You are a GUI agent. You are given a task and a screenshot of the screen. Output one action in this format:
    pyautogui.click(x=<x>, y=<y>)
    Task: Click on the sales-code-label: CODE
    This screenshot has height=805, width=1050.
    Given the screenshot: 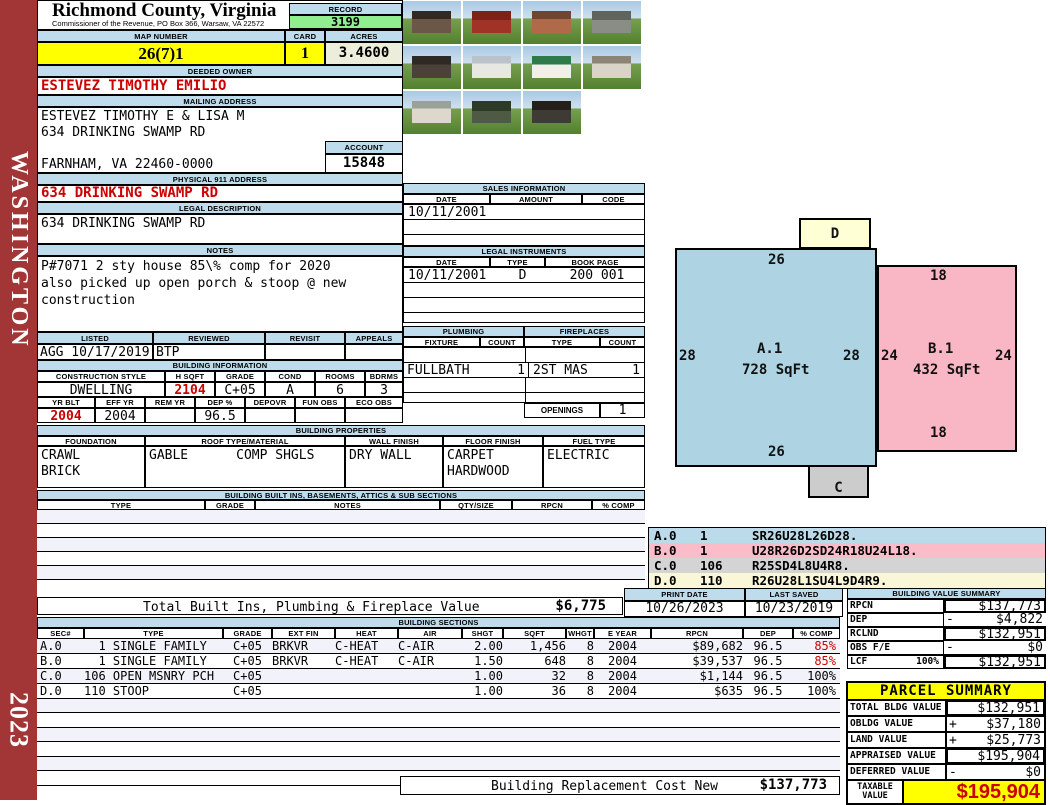 What is the action you would take?
    pyautogui.click(x=613, y=199)
    